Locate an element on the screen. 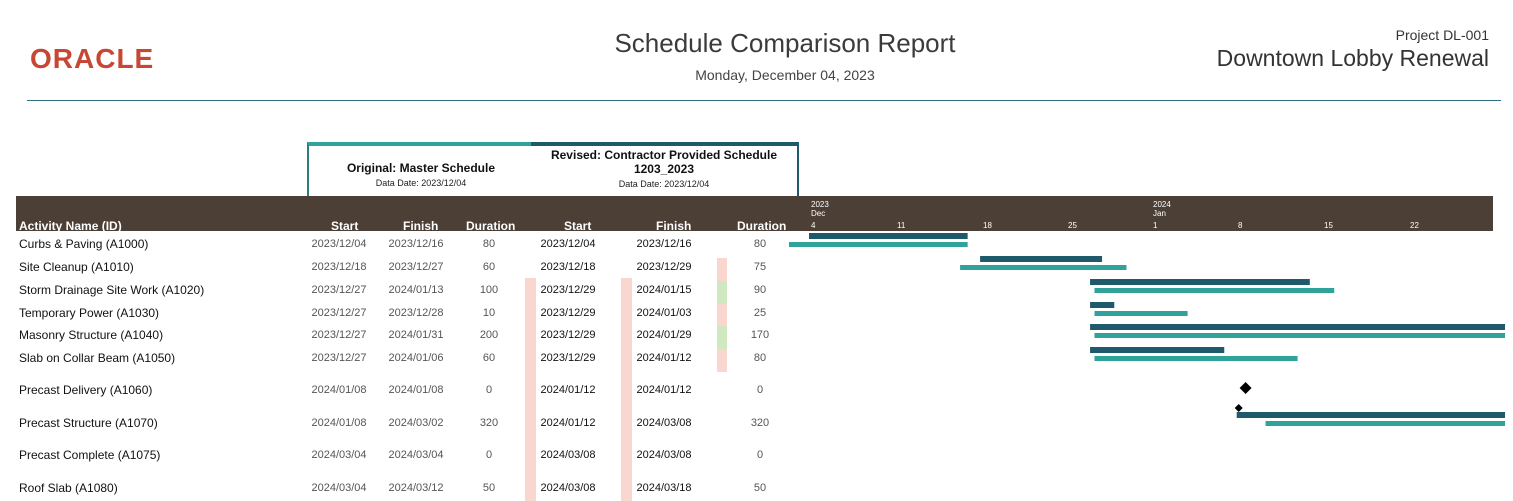 Image resolution: width=1513 pixels, height=501 pixels. rev-finish-cell: 2024/03/18 is located at coordinates (664, 488).